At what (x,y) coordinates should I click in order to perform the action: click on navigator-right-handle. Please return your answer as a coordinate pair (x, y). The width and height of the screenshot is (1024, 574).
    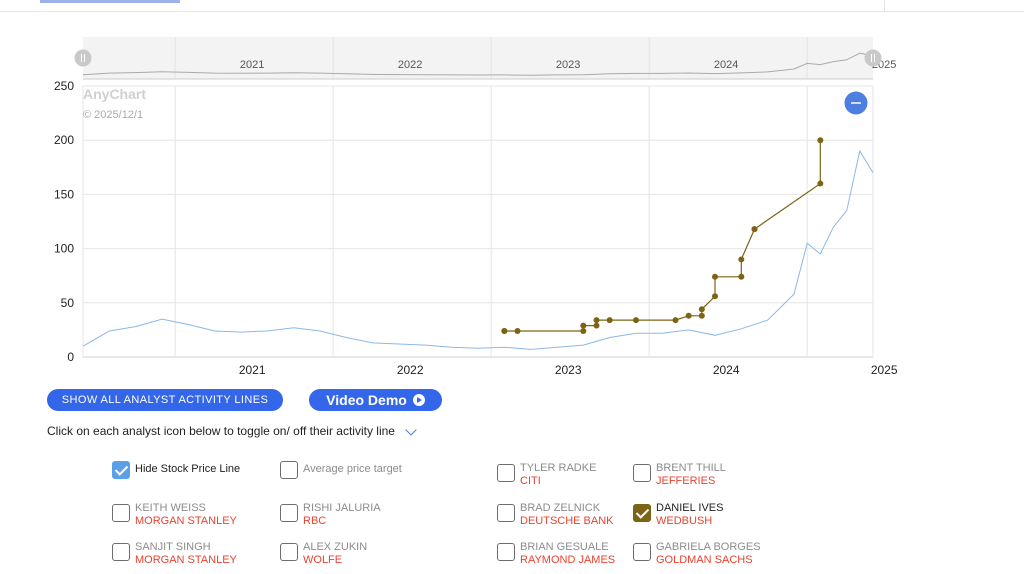
    Looking at the image, I should click on (873, 58).